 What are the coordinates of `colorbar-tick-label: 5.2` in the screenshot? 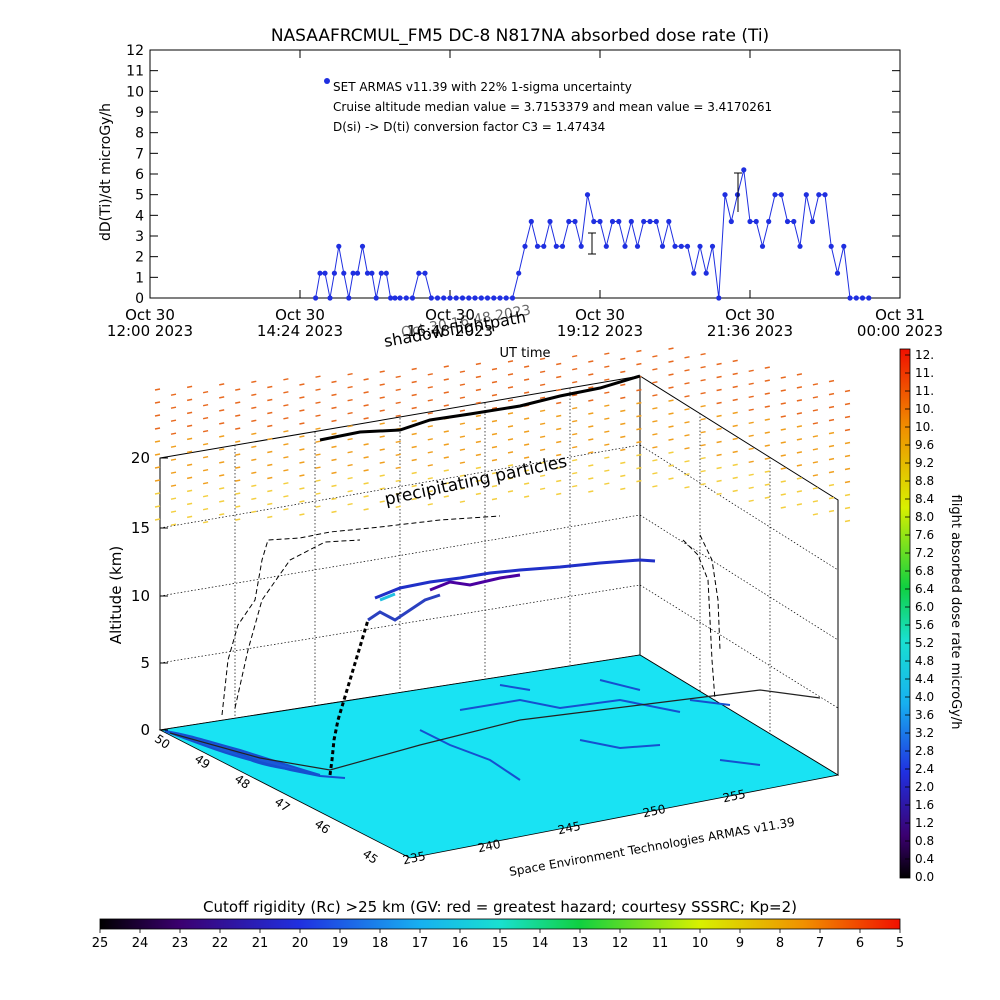 It's located at (924, 643).